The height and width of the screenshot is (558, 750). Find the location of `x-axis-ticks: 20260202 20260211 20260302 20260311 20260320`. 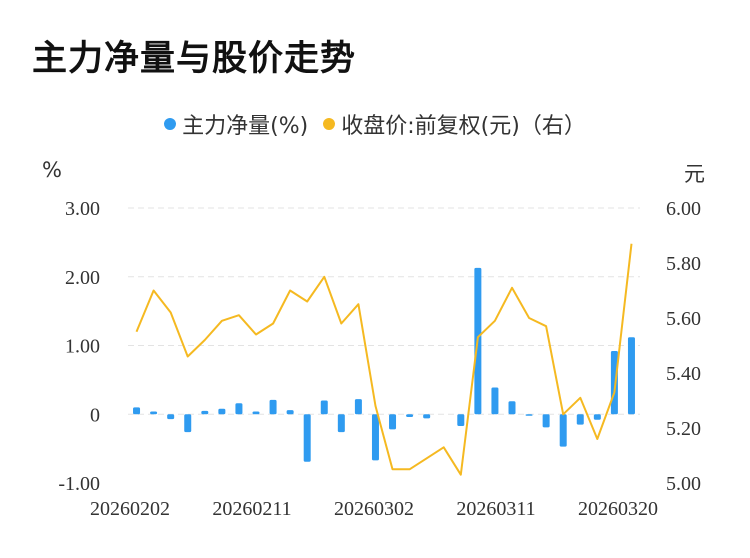

x-axis-ticks: 20260202 20260211 20260302 20260311 20260320 is located at coordinates (374, 509).